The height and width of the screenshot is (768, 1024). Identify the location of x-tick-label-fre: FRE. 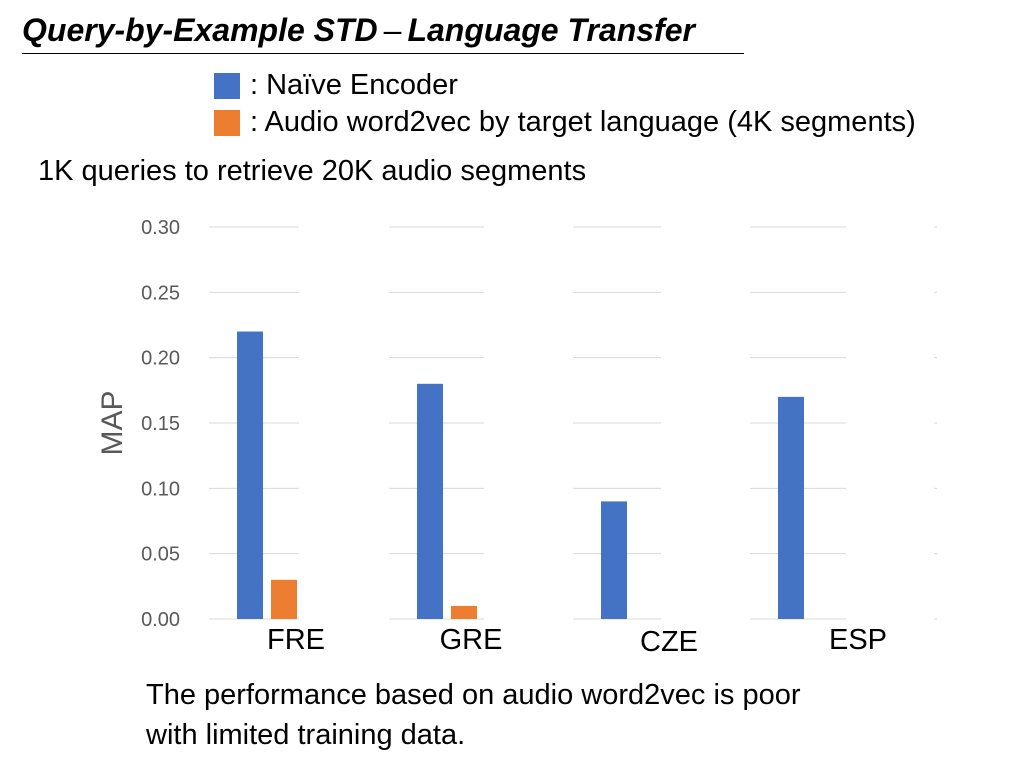
(296, 640).